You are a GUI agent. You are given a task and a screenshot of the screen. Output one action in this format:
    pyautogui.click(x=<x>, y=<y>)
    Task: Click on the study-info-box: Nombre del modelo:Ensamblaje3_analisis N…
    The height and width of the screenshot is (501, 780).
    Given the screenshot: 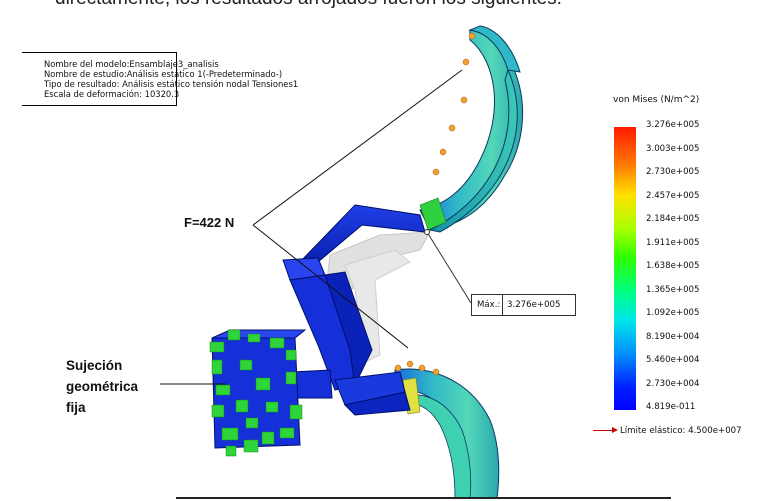 What is the action you would take?
    pyautogui.click(x=160, y=79)
    